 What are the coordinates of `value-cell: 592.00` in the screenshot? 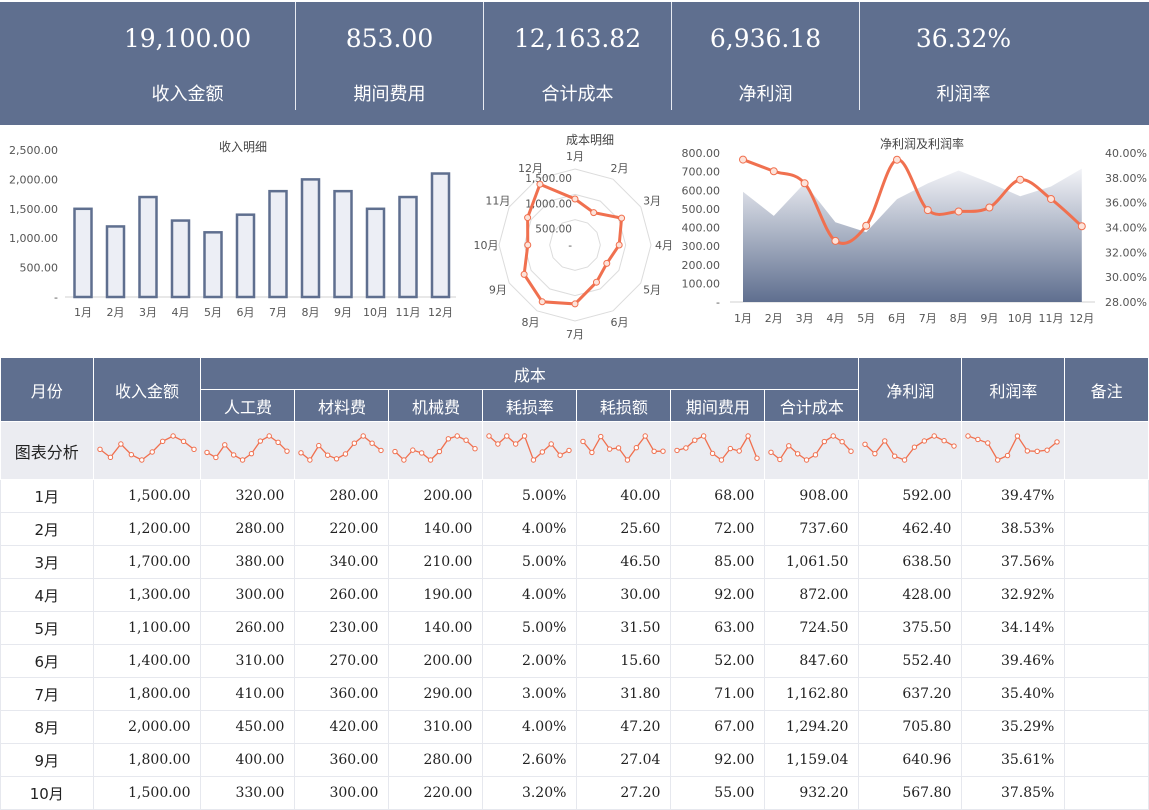 It's located at (910, 496).